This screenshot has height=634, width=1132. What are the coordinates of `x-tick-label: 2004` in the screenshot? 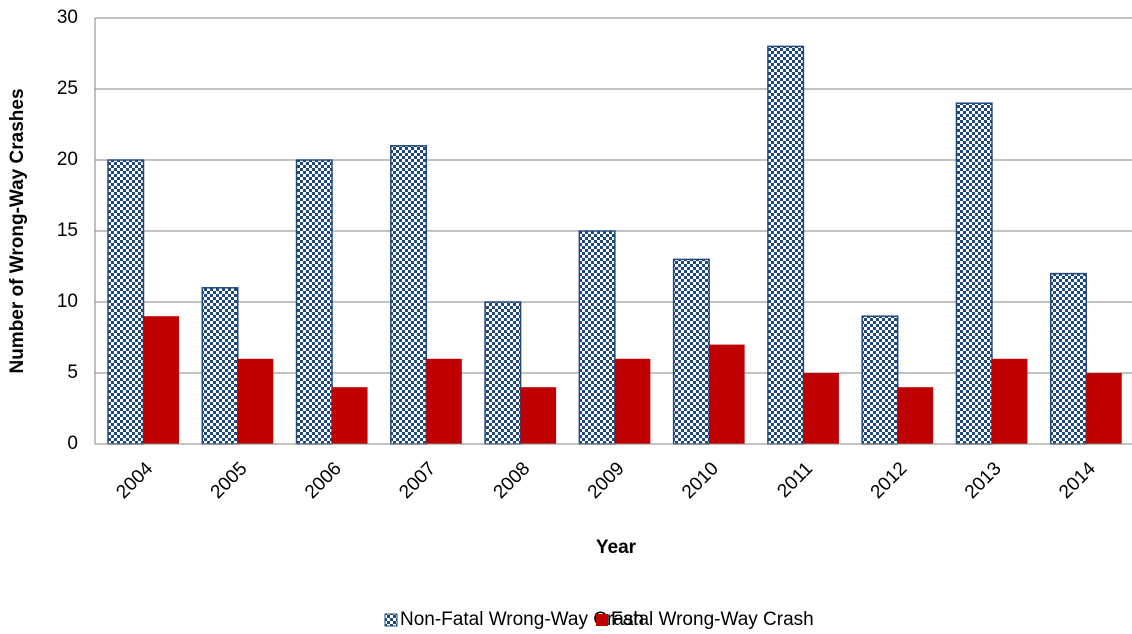 It's located at (134, 480).